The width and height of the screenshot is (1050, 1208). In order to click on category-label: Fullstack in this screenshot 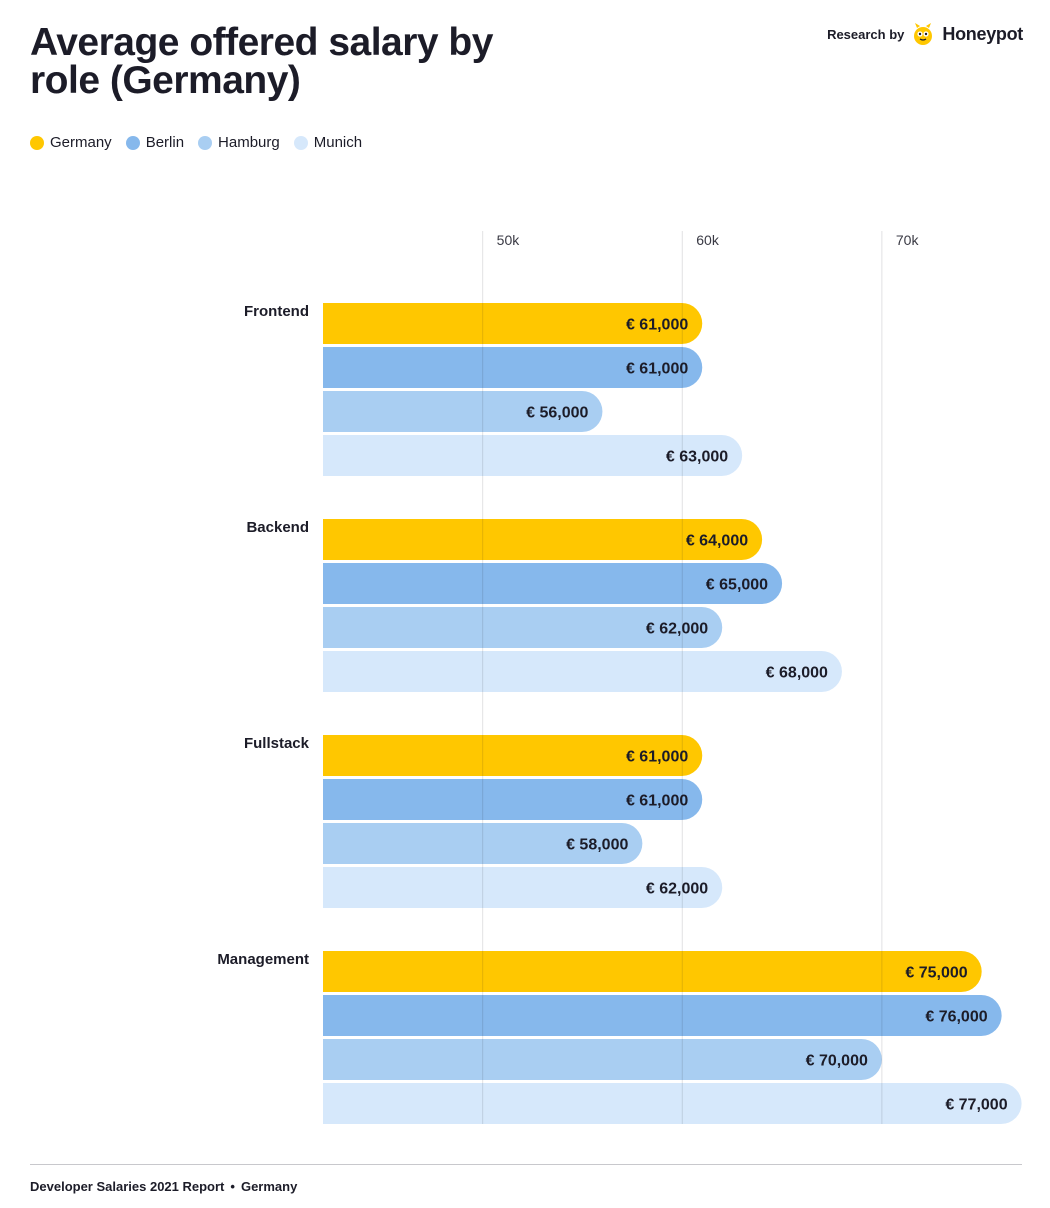, I will do `click(277, 743)`.